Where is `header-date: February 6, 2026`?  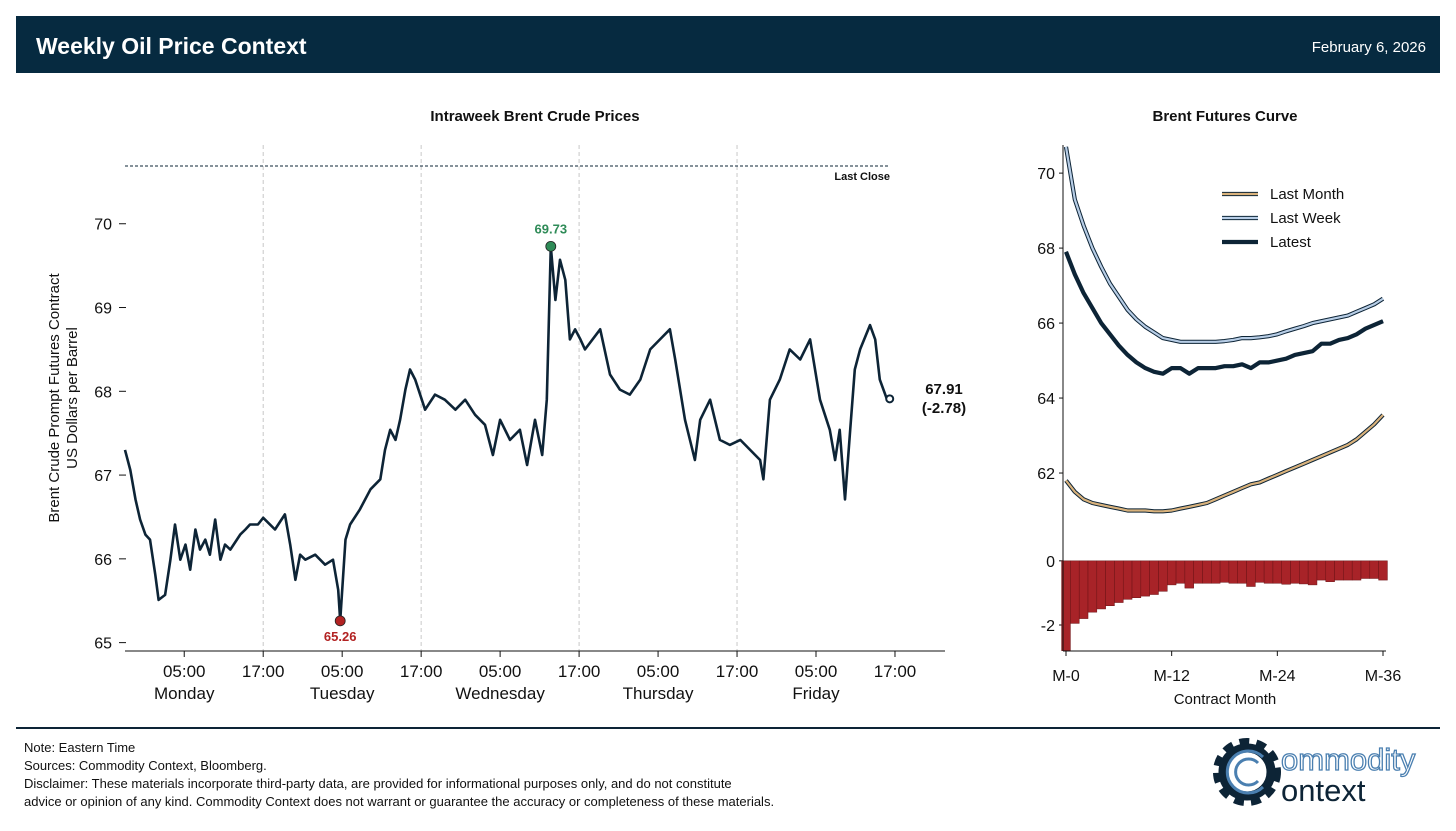 header-date: February 6, 2026 is located at coordinates (1369, 47).